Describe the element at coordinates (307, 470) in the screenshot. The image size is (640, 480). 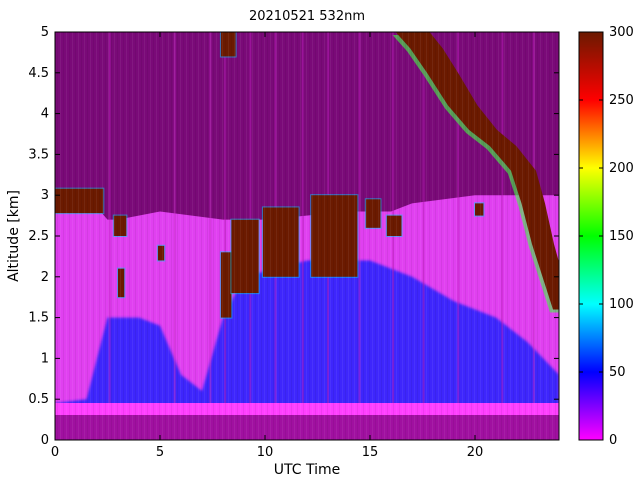
I see `x-axis-label: UTC Time` at that location.